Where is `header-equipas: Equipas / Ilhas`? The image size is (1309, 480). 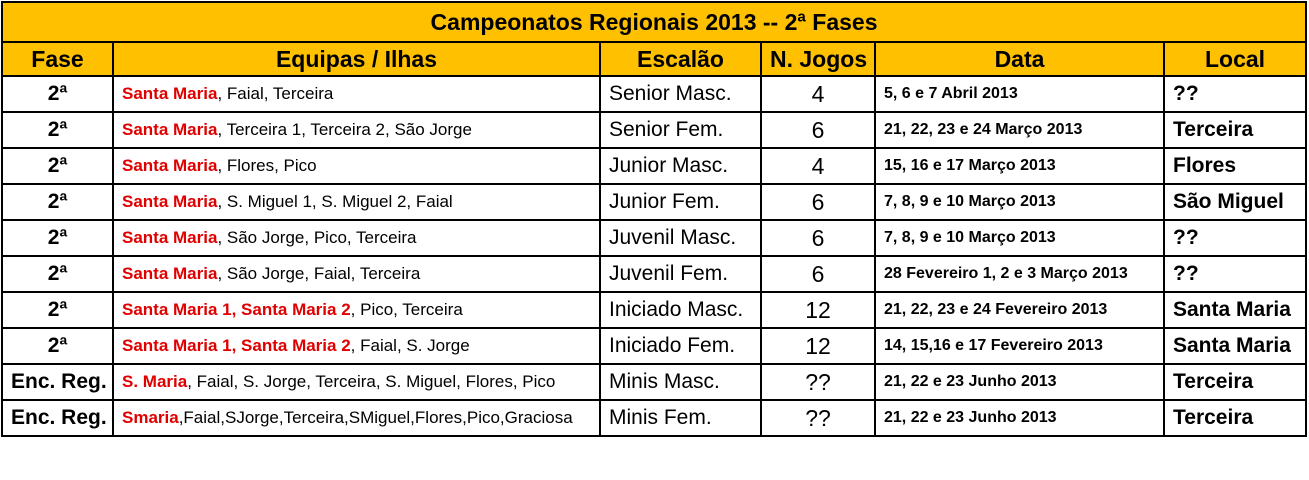 header-equipas: Equipas / Ilhas is located at coordinates (356, 59).